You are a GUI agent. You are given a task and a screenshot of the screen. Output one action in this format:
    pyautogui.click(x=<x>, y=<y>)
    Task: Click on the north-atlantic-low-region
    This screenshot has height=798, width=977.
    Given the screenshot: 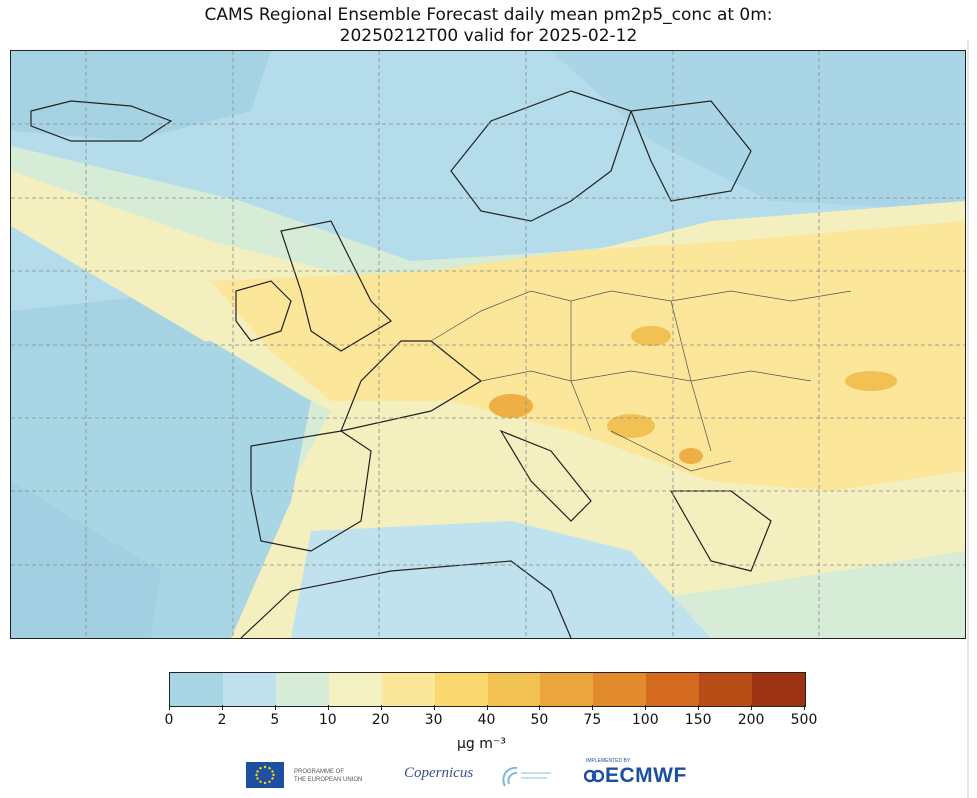 What is the action you would take?
    pyautogui.click(x=141, y=96)
    